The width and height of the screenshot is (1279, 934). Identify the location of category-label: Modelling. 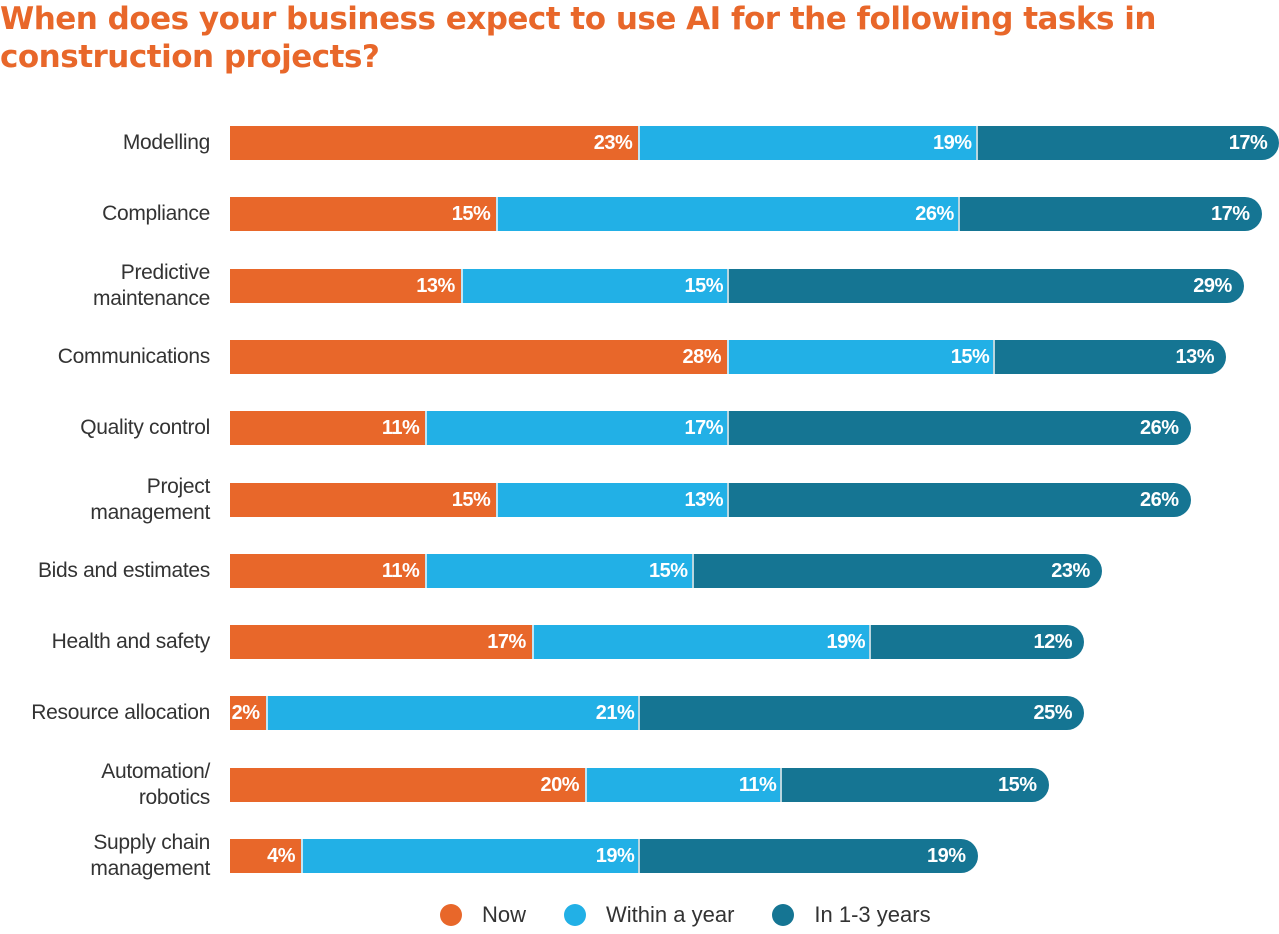
(166, 142).